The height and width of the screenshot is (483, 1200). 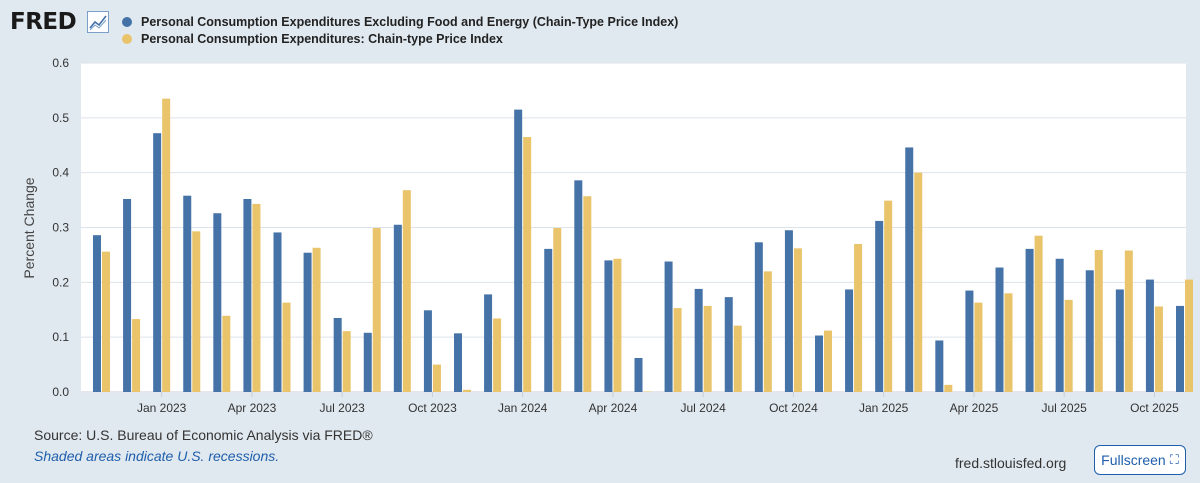 I want to click on fullscreen-label: Fullscreen, so click(x=1133, y=460).